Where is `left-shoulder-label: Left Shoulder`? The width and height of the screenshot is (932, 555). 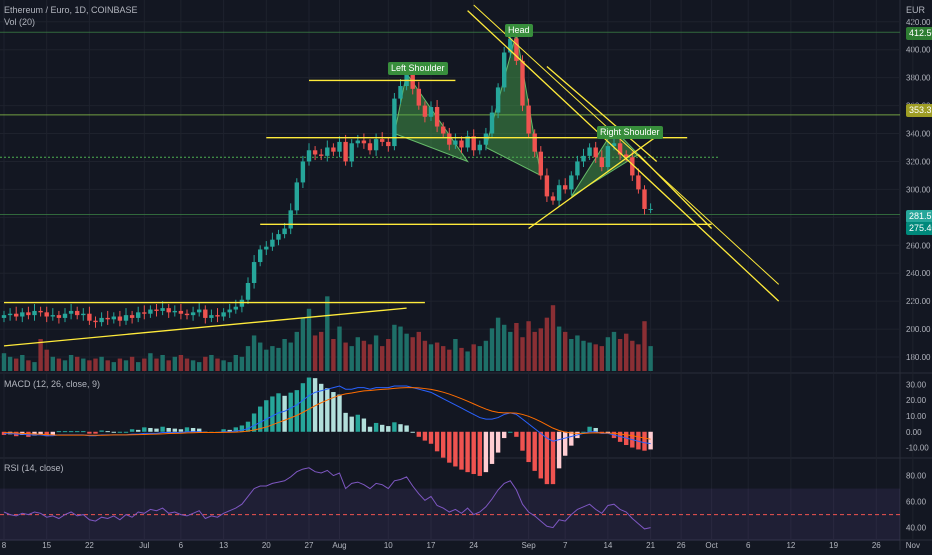 left-shoulder-label: Left Shoulder is located at coordinates (418, 68).